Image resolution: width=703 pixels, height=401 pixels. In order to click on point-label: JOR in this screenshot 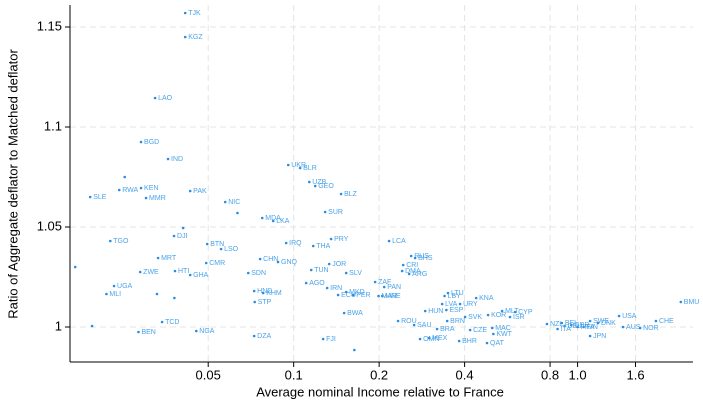, I will do `click(339, 264)`.